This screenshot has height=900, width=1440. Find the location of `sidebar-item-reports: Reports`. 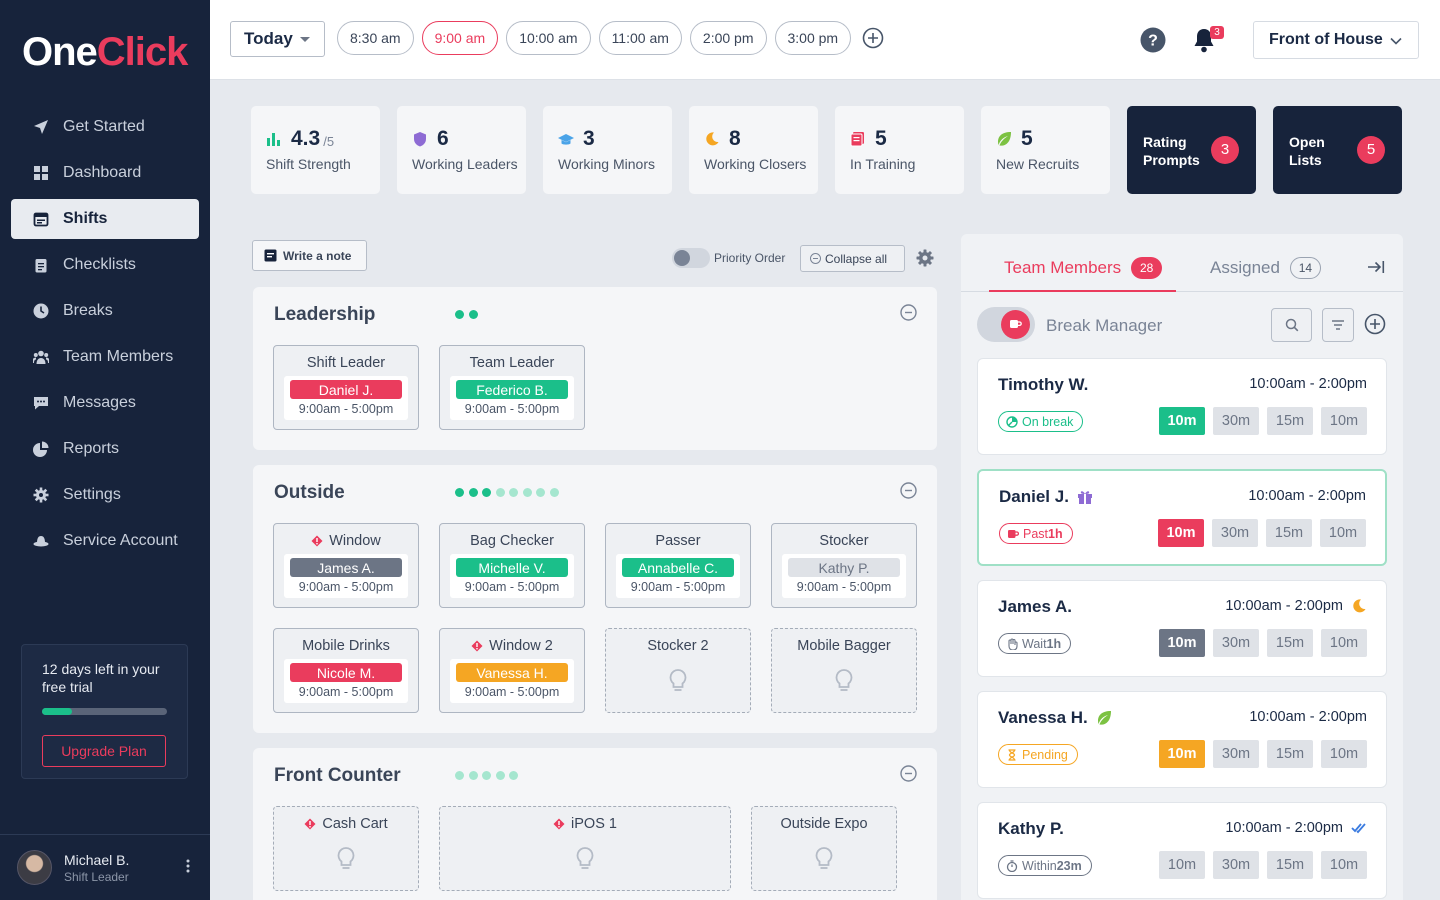

sidebar-item-reports: Reports is located at coordinates (105, 449).